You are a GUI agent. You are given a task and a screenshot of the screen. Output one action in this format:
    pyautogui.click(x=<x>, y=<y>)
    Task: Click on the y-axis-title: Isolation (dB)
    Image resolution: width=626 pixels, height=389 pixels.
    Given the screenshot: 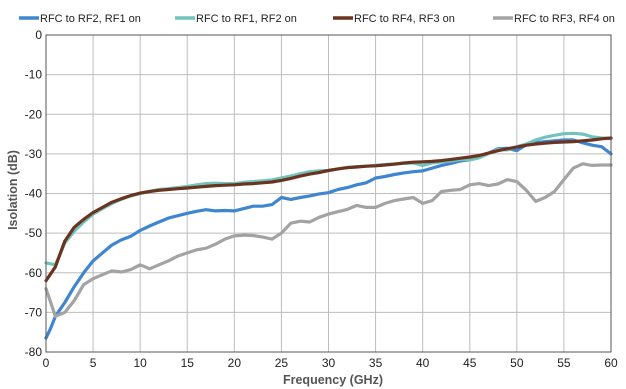 What is the action you would take?
    pyautogui.click(x=13, y=190)
    